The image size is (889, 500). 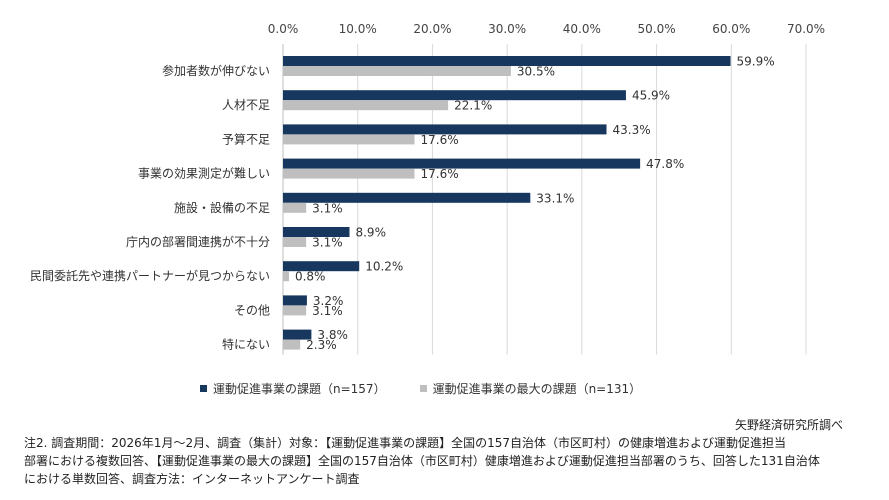 What do you see at coordinates (246, 138) in the screenshot?
I see `category-label: 予算不足` at bounding box center [246, 138].